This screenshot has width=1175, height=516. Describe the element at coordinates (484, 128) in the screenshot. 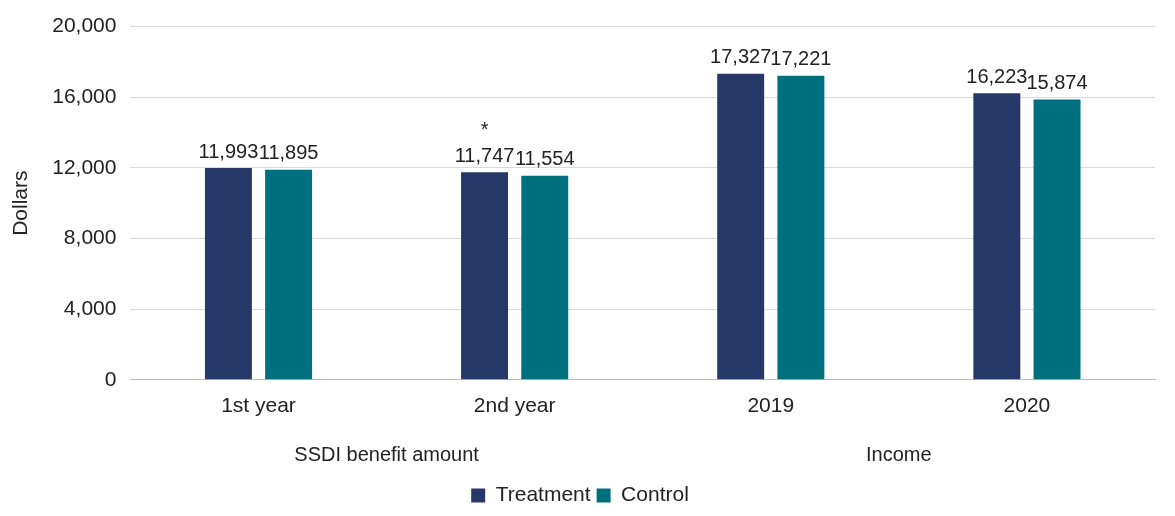

I see `annotation: *` at that location.